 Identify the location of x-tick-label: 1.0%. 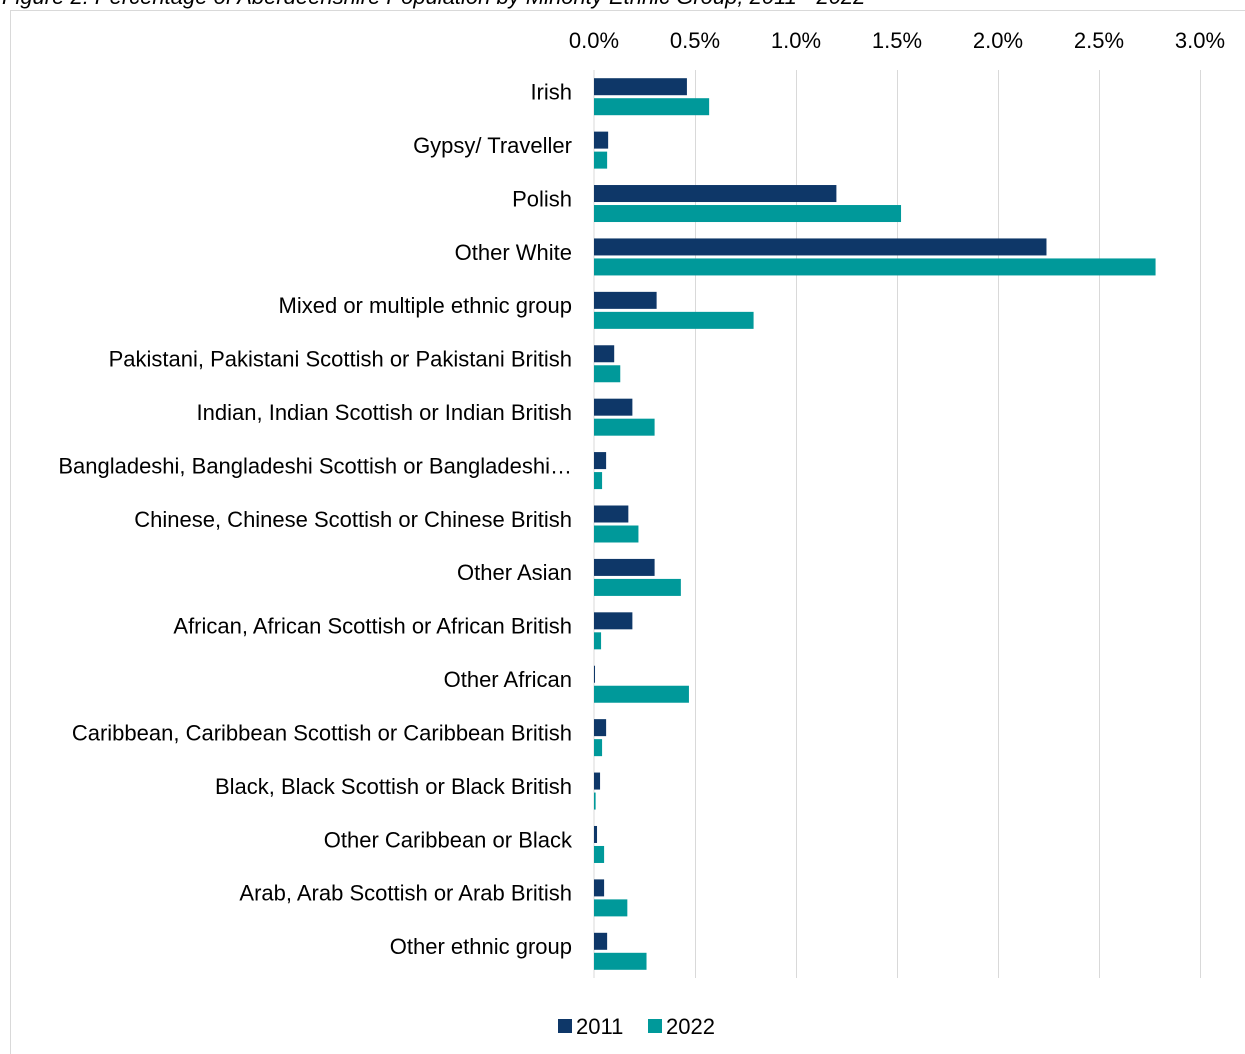
(796, 40).